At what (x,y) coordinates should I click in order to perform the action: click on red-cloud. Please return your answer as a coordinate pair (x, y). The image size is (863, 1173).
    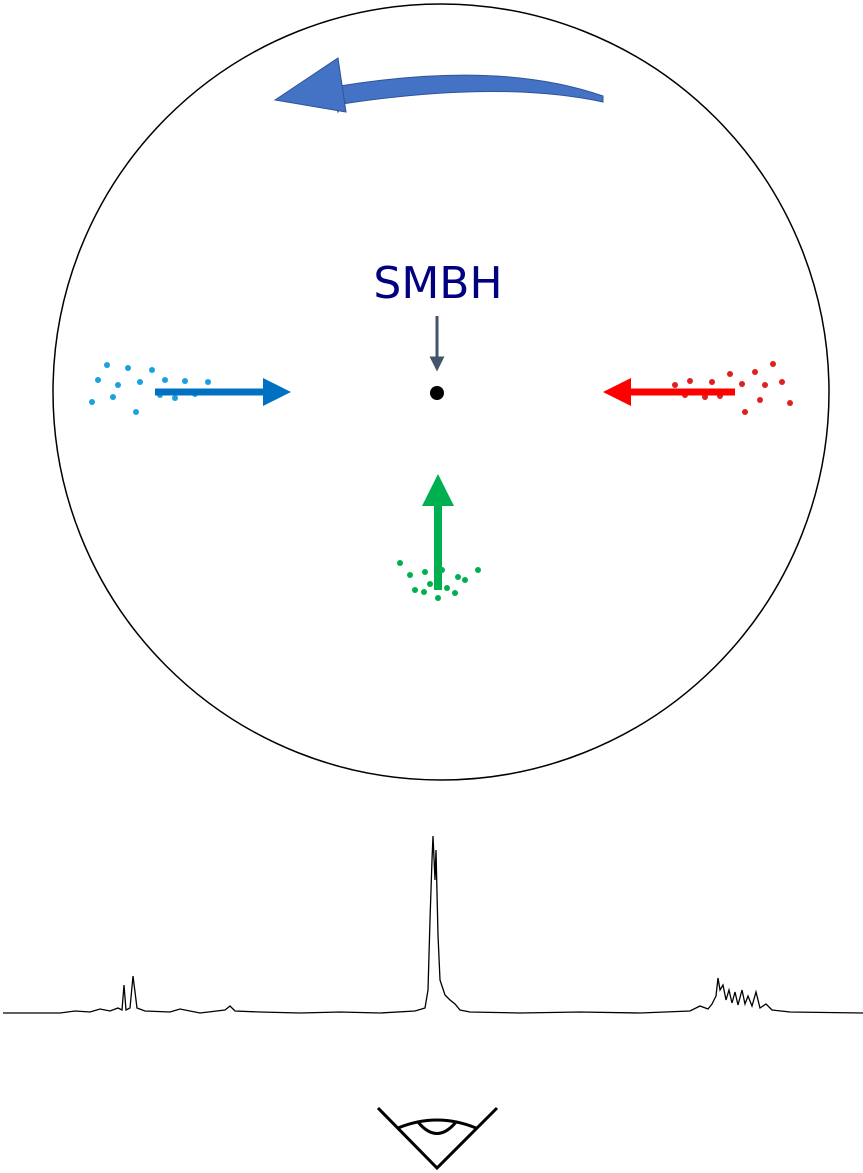
    Looking at the image, I should click on (732, 388).